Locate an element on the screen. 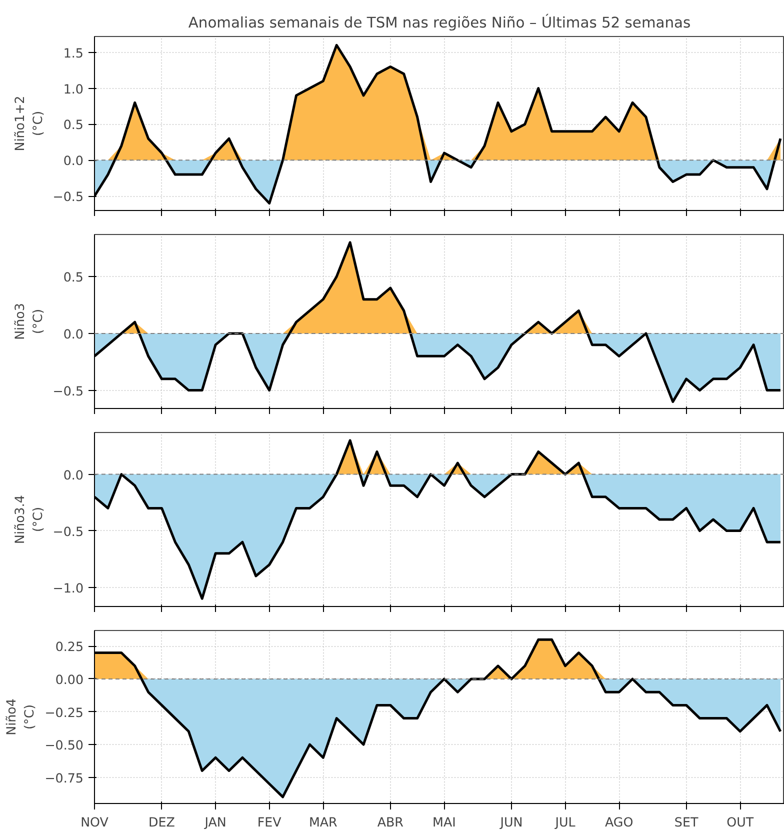 Image resolution: width=784 pixels, height=832 pixels. x-tick-label: MAR is located at coordinates (323, 822).